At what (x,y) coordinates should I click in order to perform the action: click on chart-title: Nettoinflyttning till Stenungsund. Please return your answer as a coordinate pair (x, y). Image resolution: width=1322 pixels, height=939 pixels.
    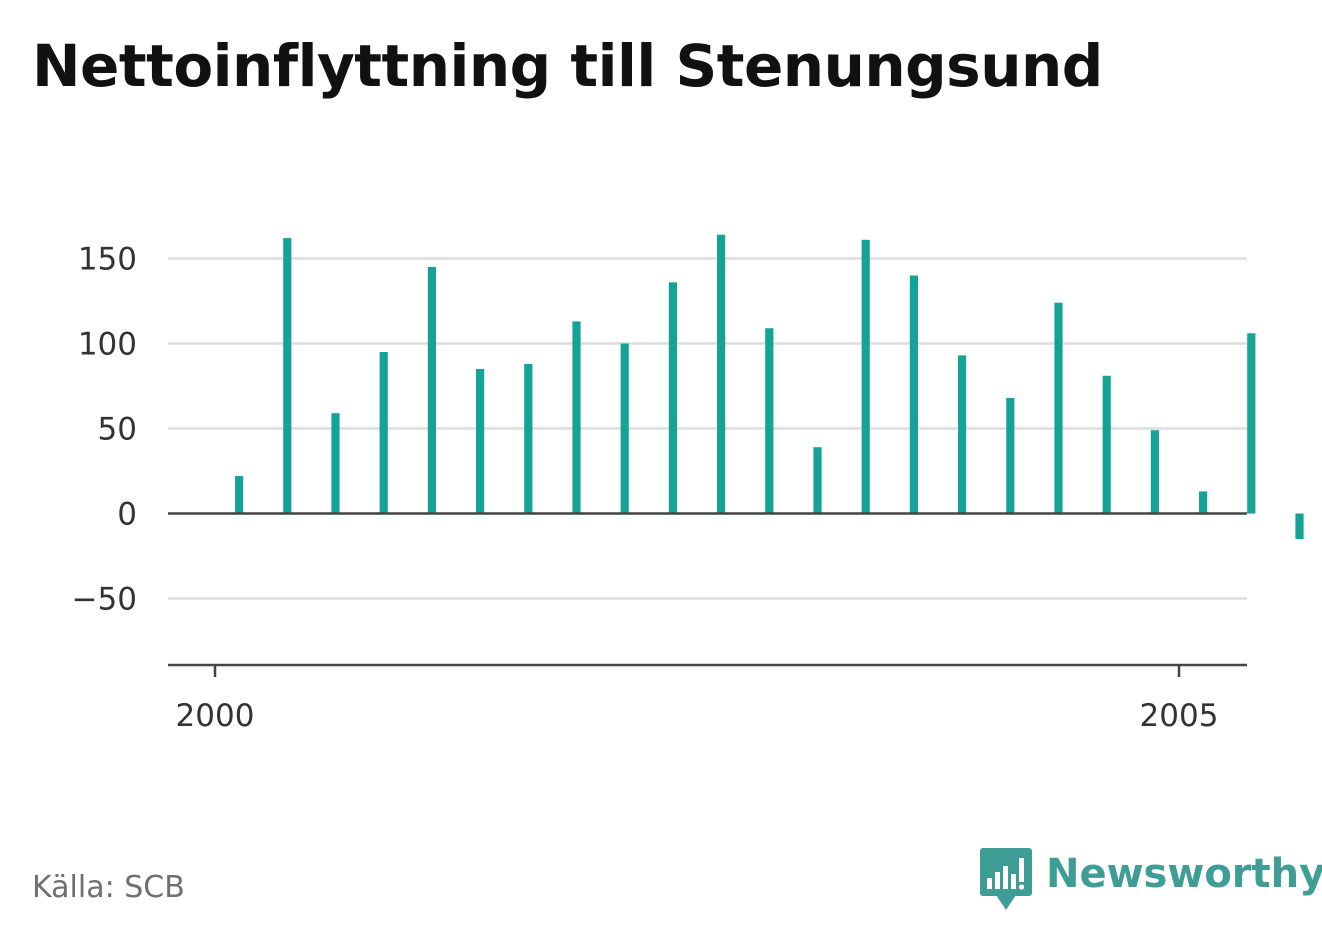
    Looking at the image, I should click on (567, 66).